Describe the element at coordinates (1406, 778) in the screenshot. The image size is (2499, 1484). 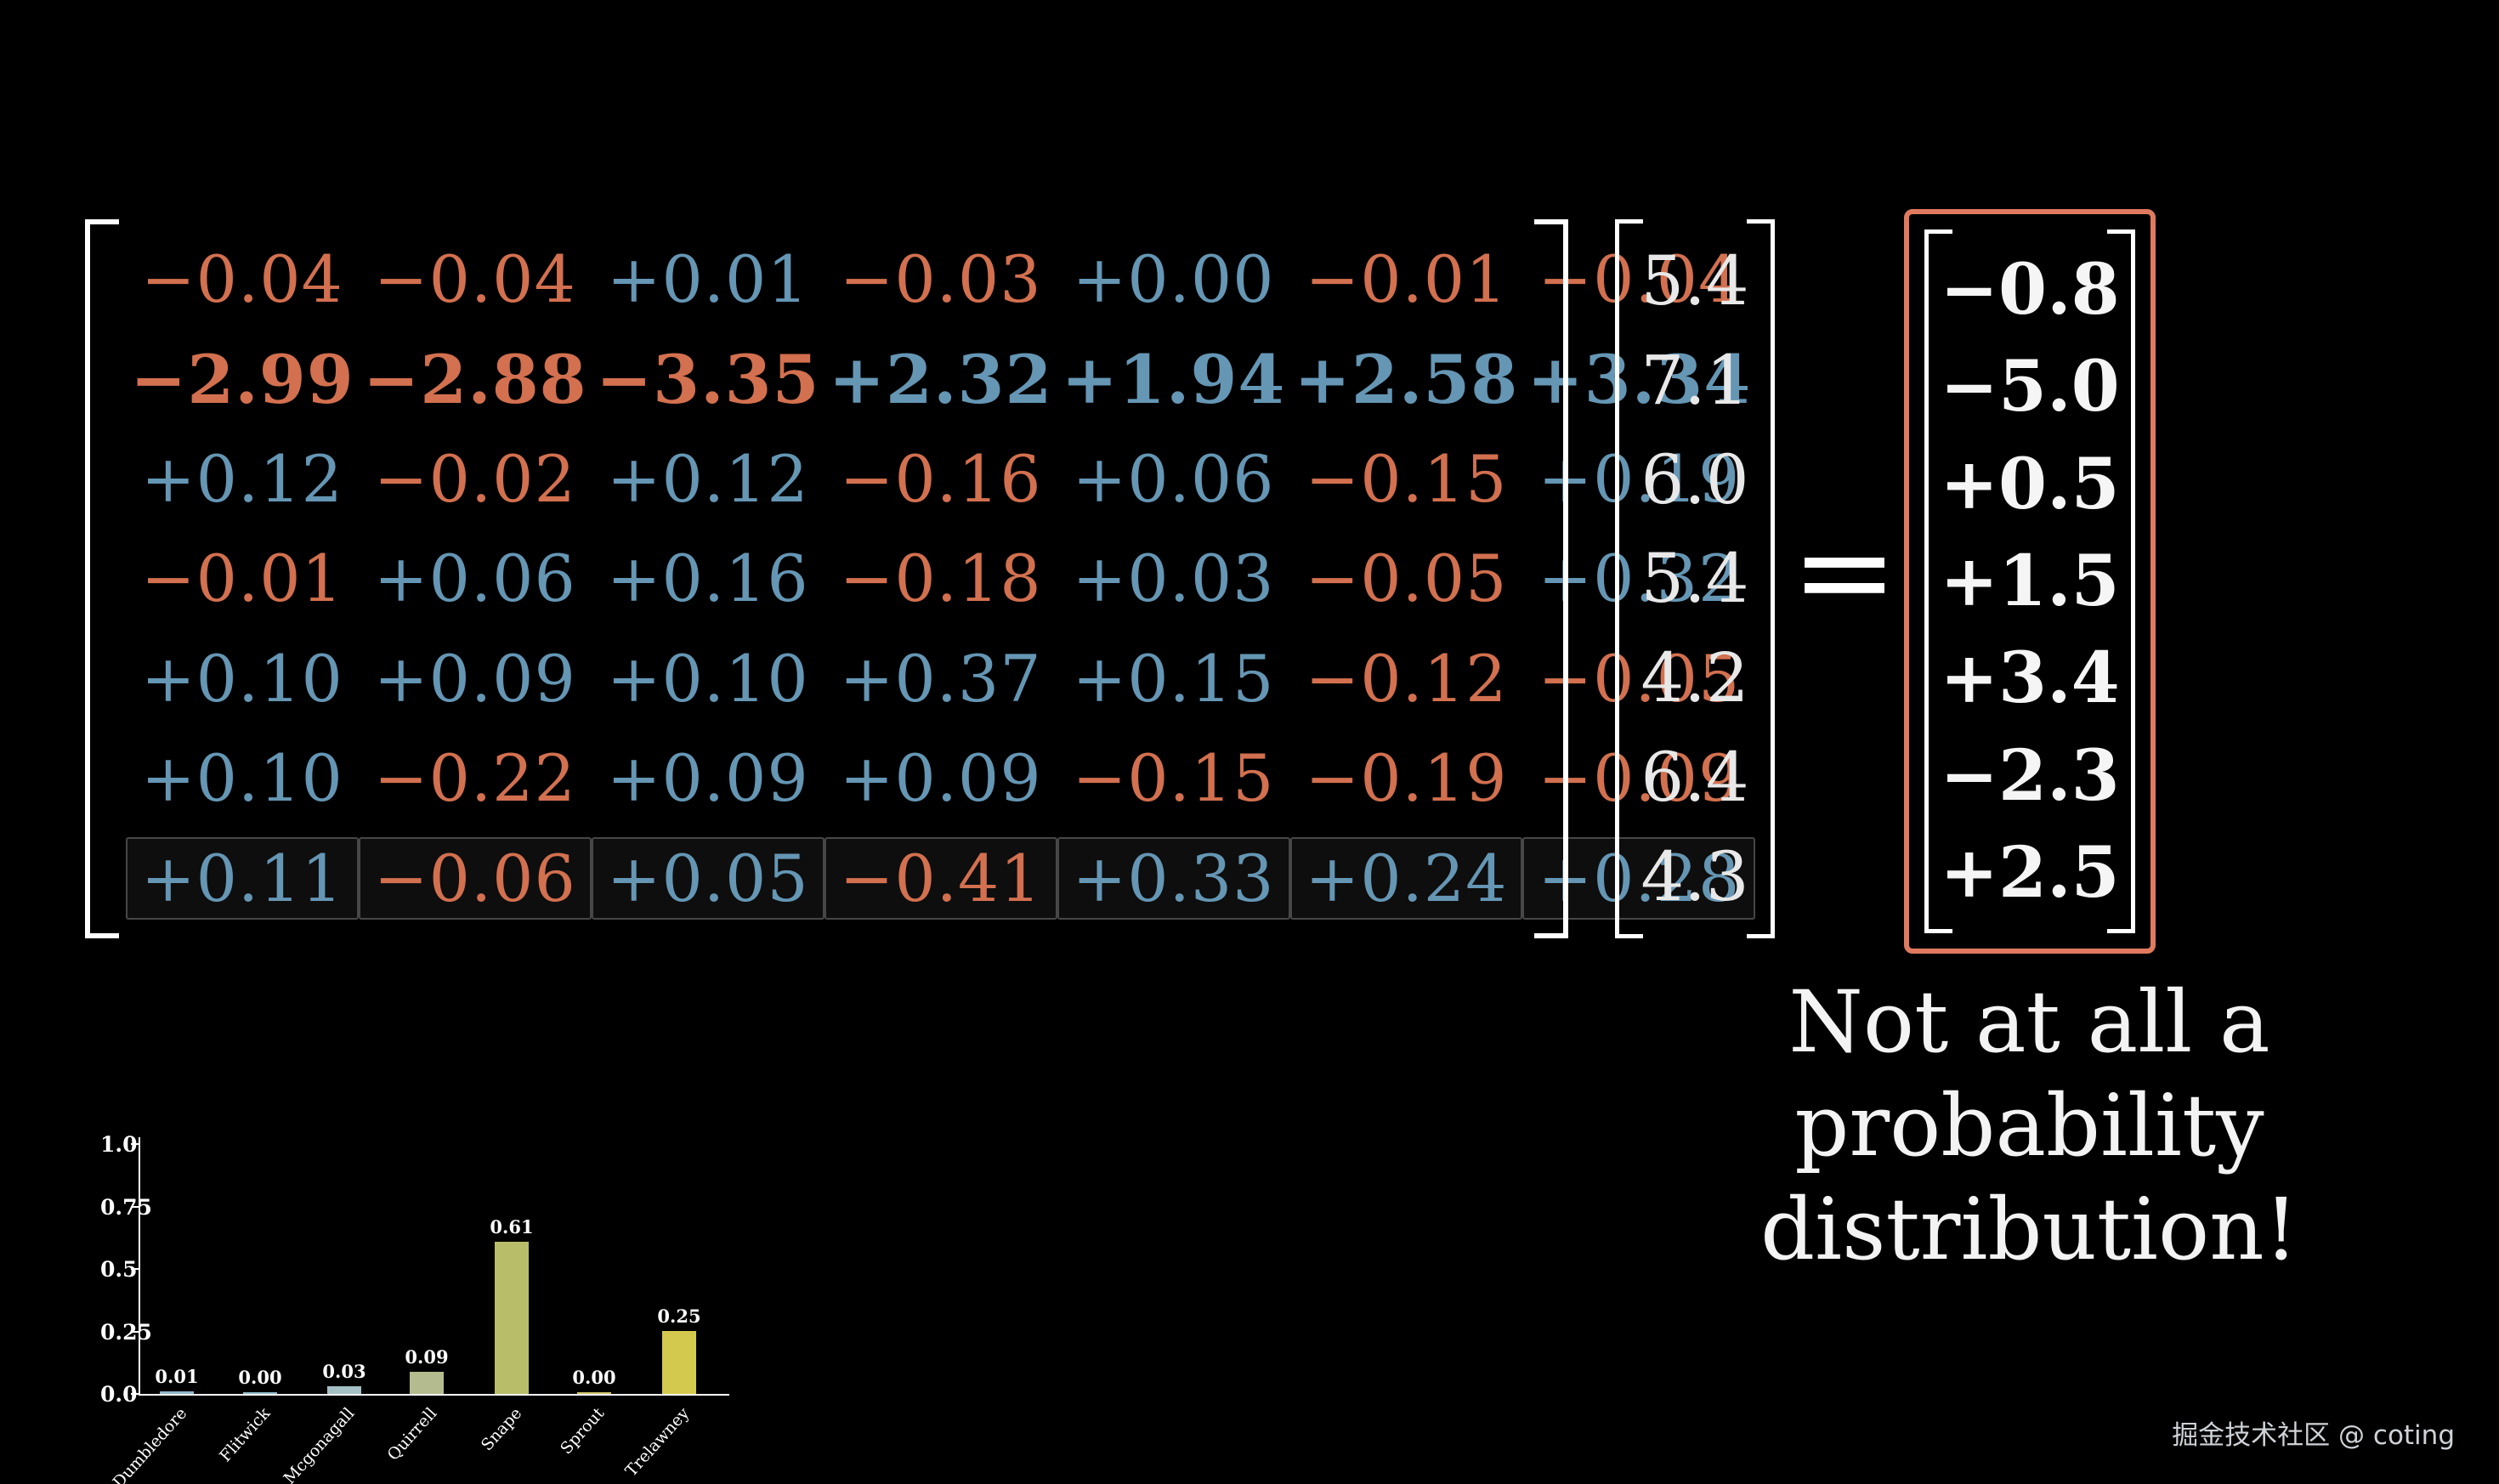
I see `matrix-value: −0.19` at that location.